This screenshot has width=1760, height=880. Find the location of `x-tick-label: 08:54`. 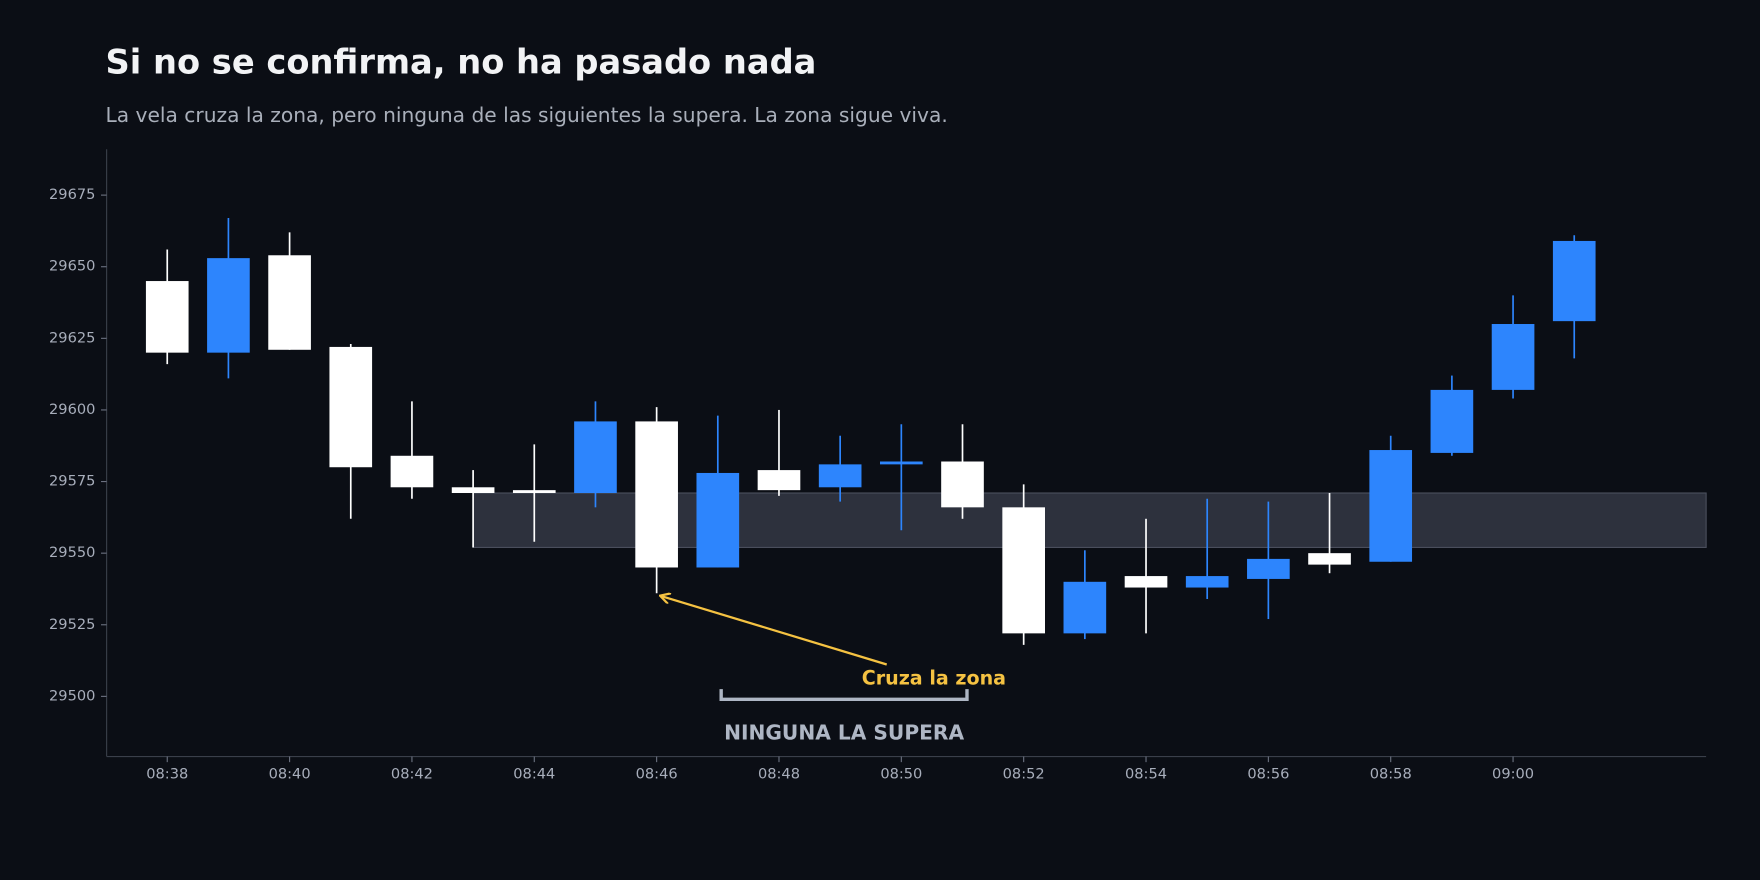

x-tick-label: 08:54 is located at coordinates (1146, 773).